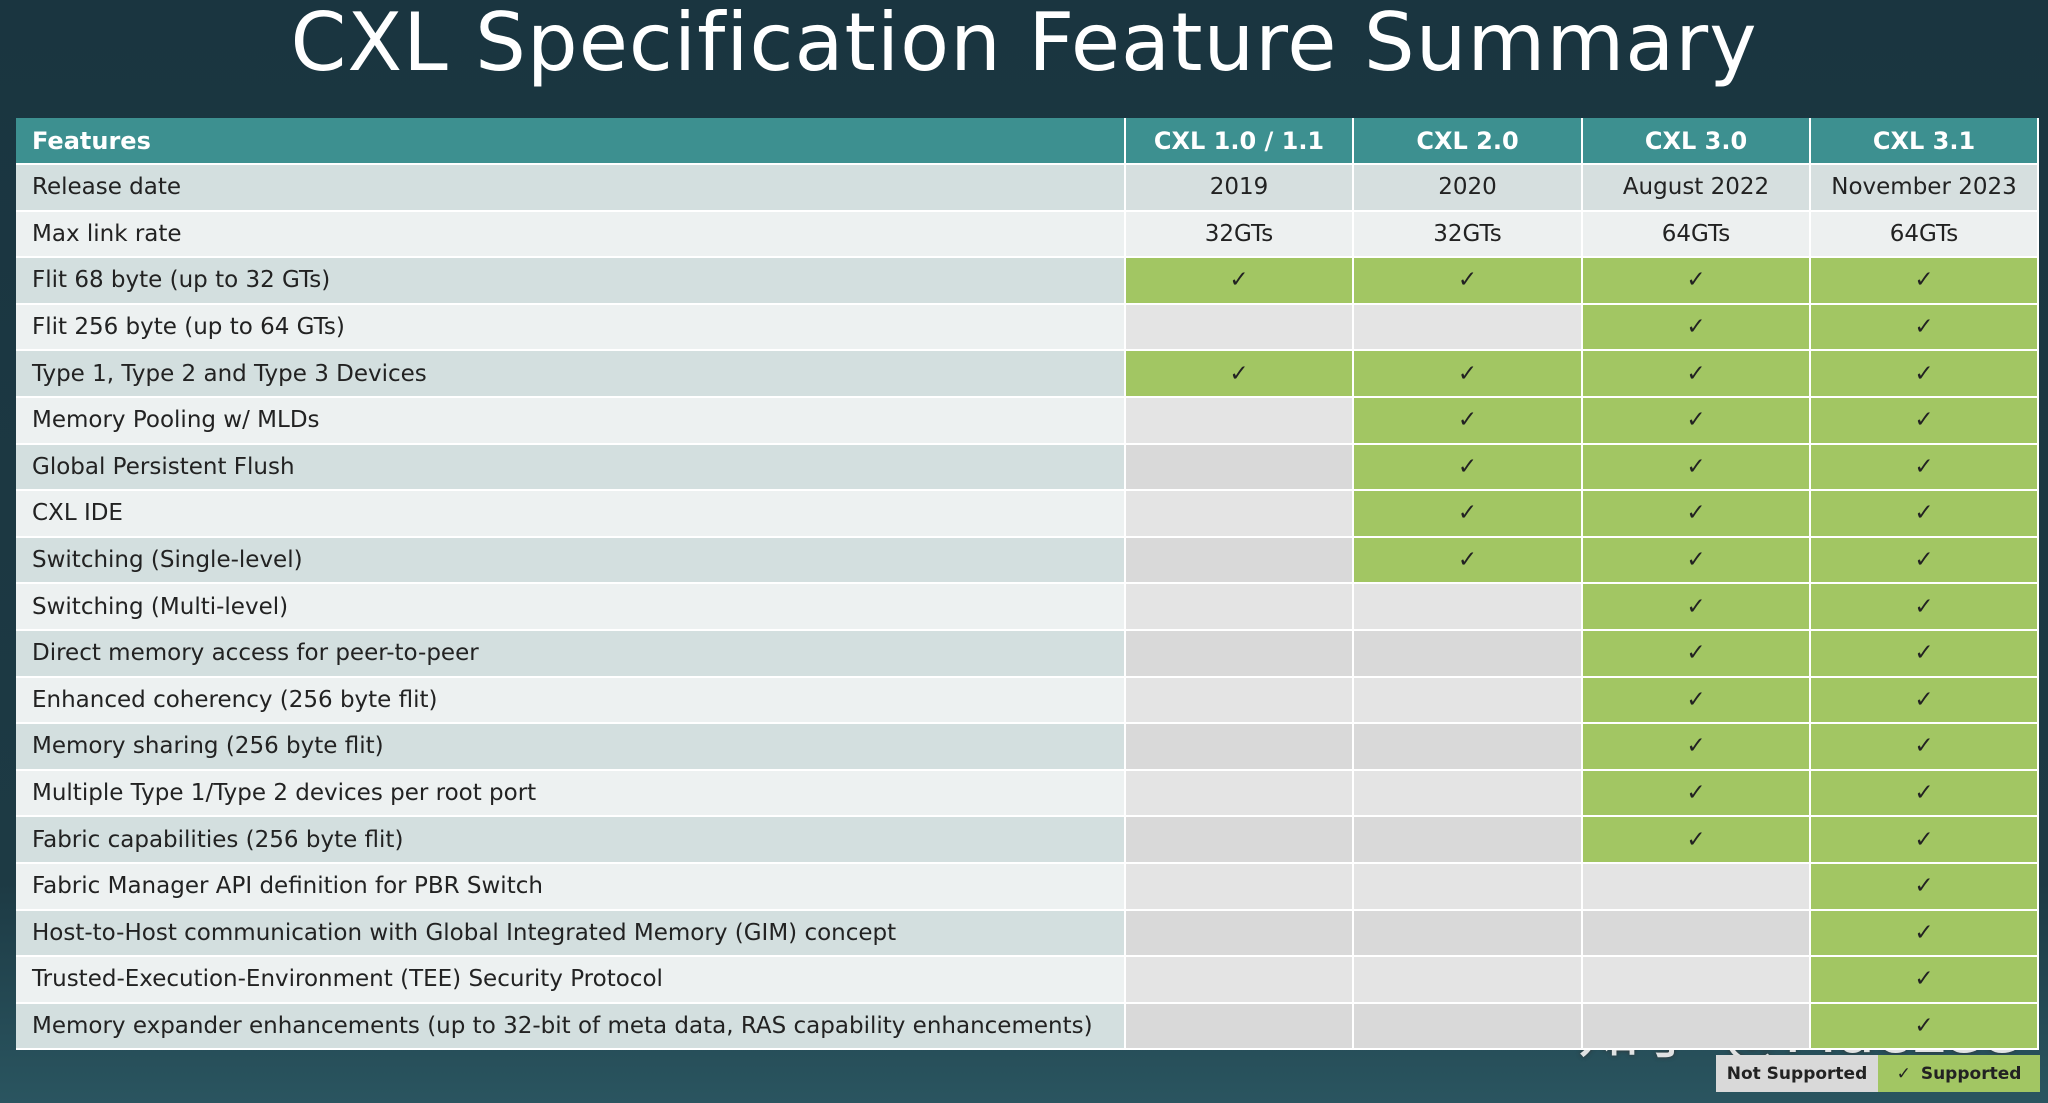  I want to click on feature-name: Type 1, Type 2 and Type 3 Devices, so click(571, 374).